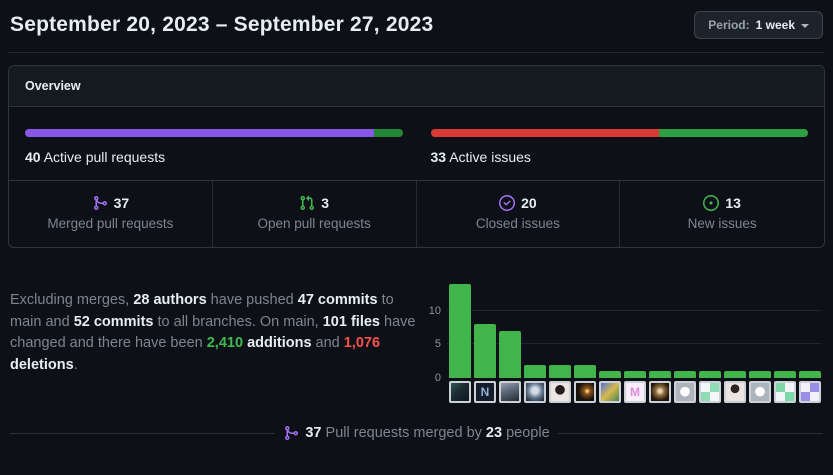  I want to click on merged-pr-count: 37, so click(121, 203).